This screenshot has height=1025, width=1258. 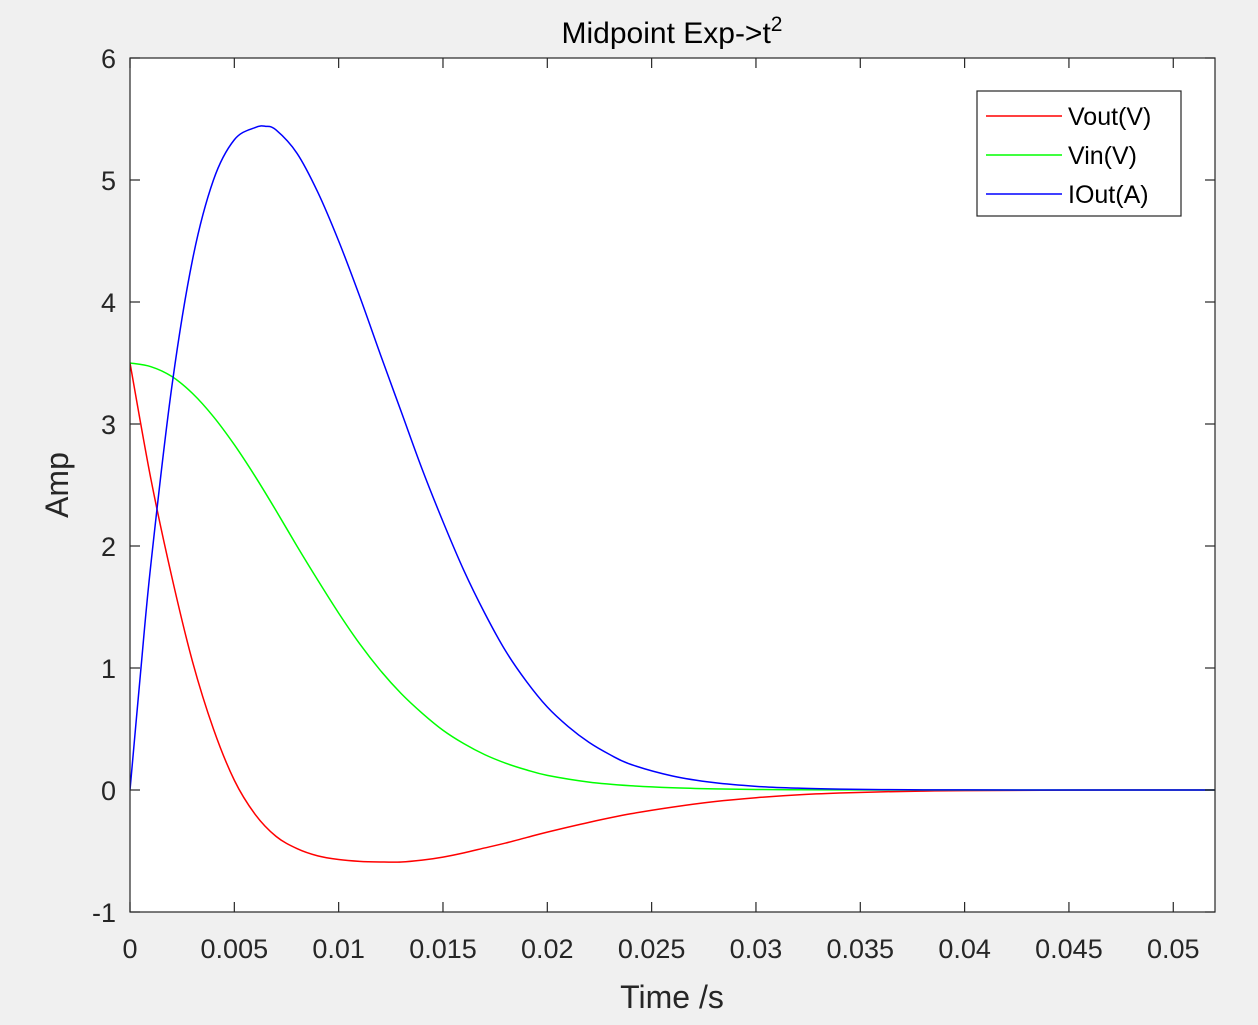 I want to click on x-tick-label: 0, so click(x=129, y=949).